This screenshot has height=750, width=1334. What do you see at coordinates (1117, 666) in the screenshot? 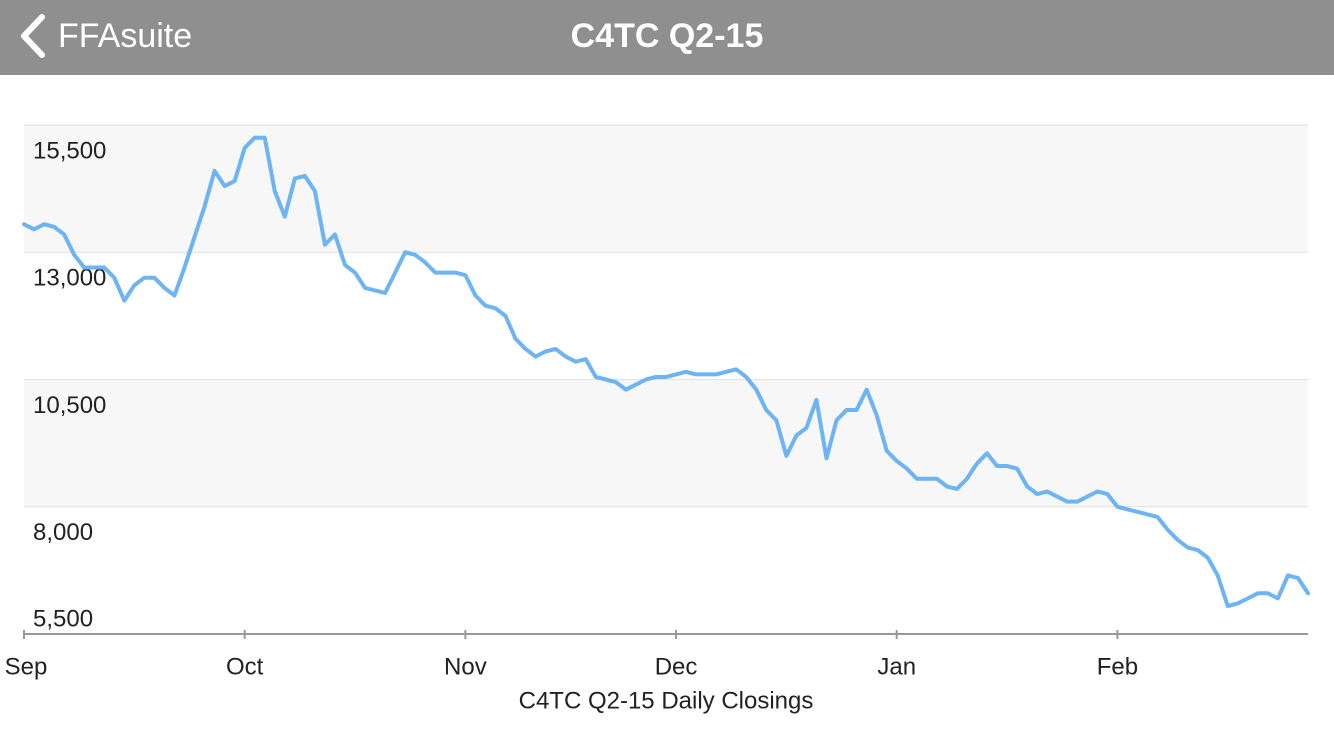
I see `x-tick-label: Feb` at bounding box center [1117, 666].